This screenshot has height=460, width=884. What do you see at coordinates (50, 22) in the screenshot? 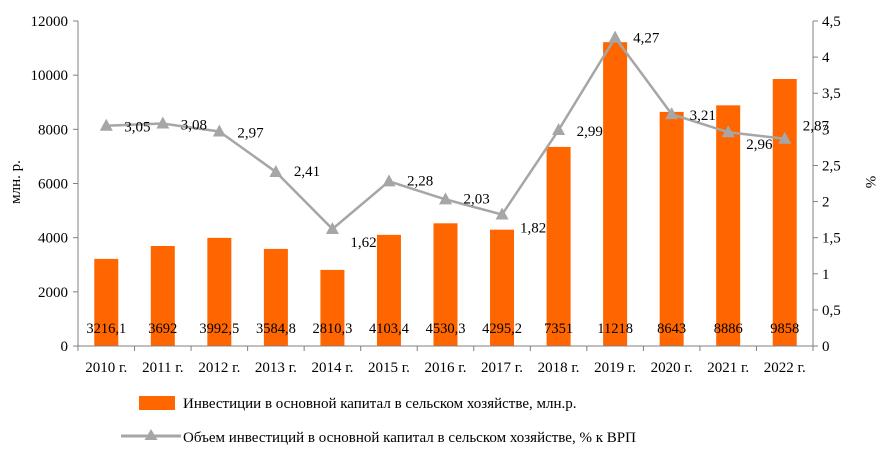
I see `y-tick-label: 12000` at bounding box center [50, 22].